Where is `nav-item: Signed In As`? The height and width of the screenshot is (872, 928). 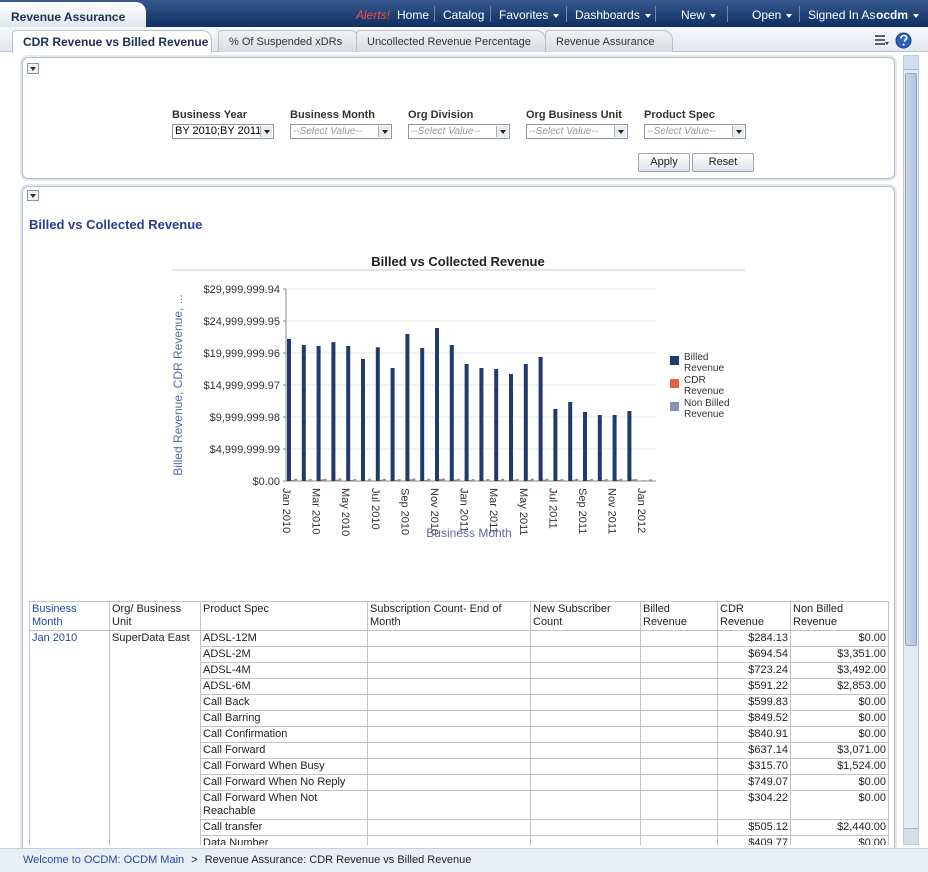 nav-item: Signed In As is located at coordinates (841, 15).